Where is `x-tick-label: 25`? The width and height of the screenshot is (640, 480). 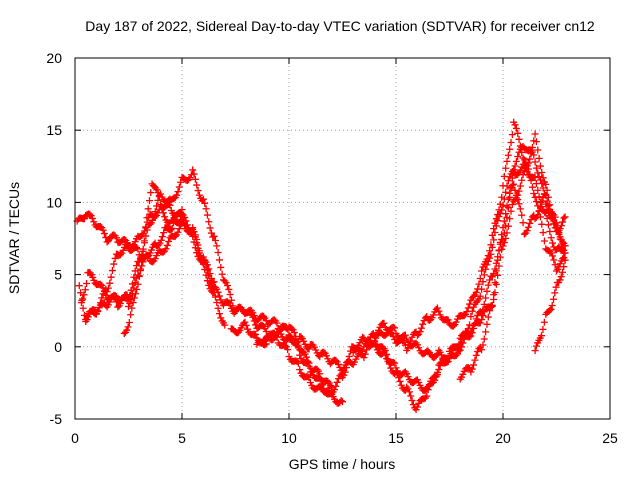
x-tick-label: 25 is located at coordinates (610, 438).